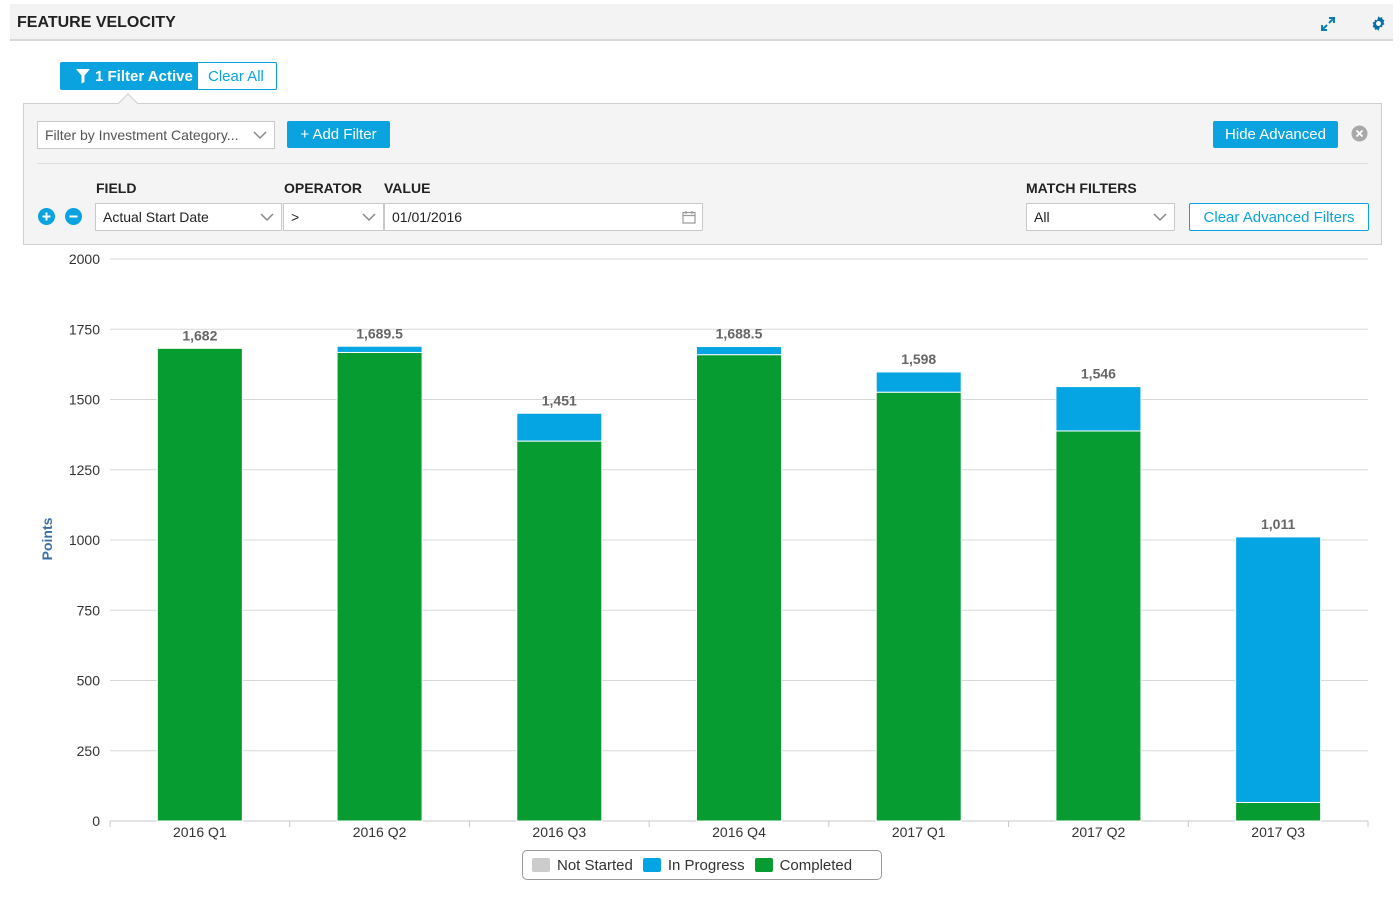 The height and width of the screenshot is (900, 1400). I want to click on match-filters-label: MATCH FILTERS, so click(1081, 188).